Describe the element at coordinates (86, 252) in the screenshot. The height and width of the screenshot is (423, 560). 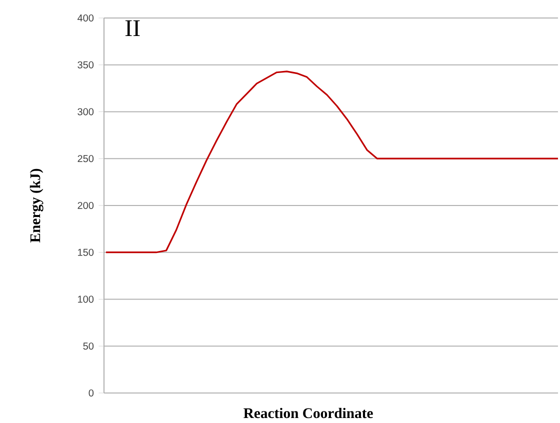
I see `y-tick-label: 150` at that location.